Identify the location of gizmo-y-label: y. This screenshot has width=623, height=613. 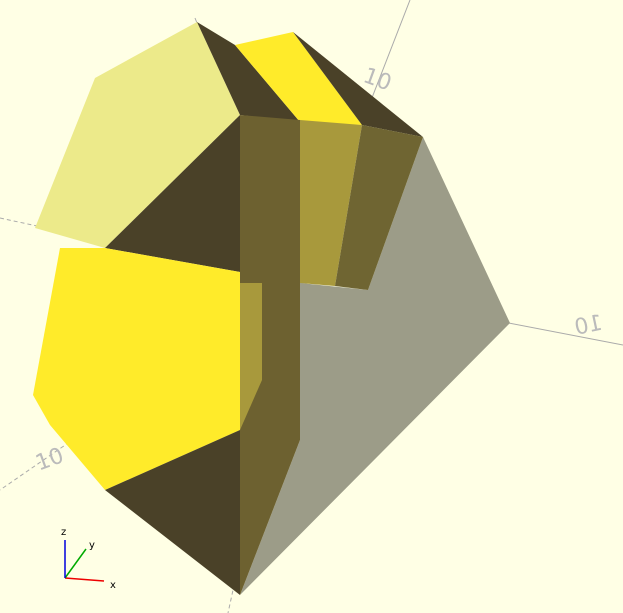
(92, 545).